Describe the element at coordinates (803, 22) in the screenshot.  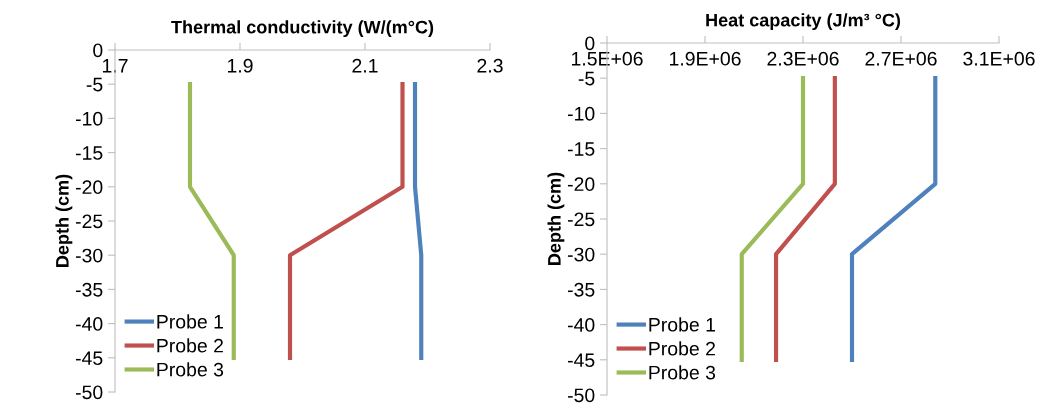
I see `chart-title: Heat capacity (J/m³ °C)` at that location.